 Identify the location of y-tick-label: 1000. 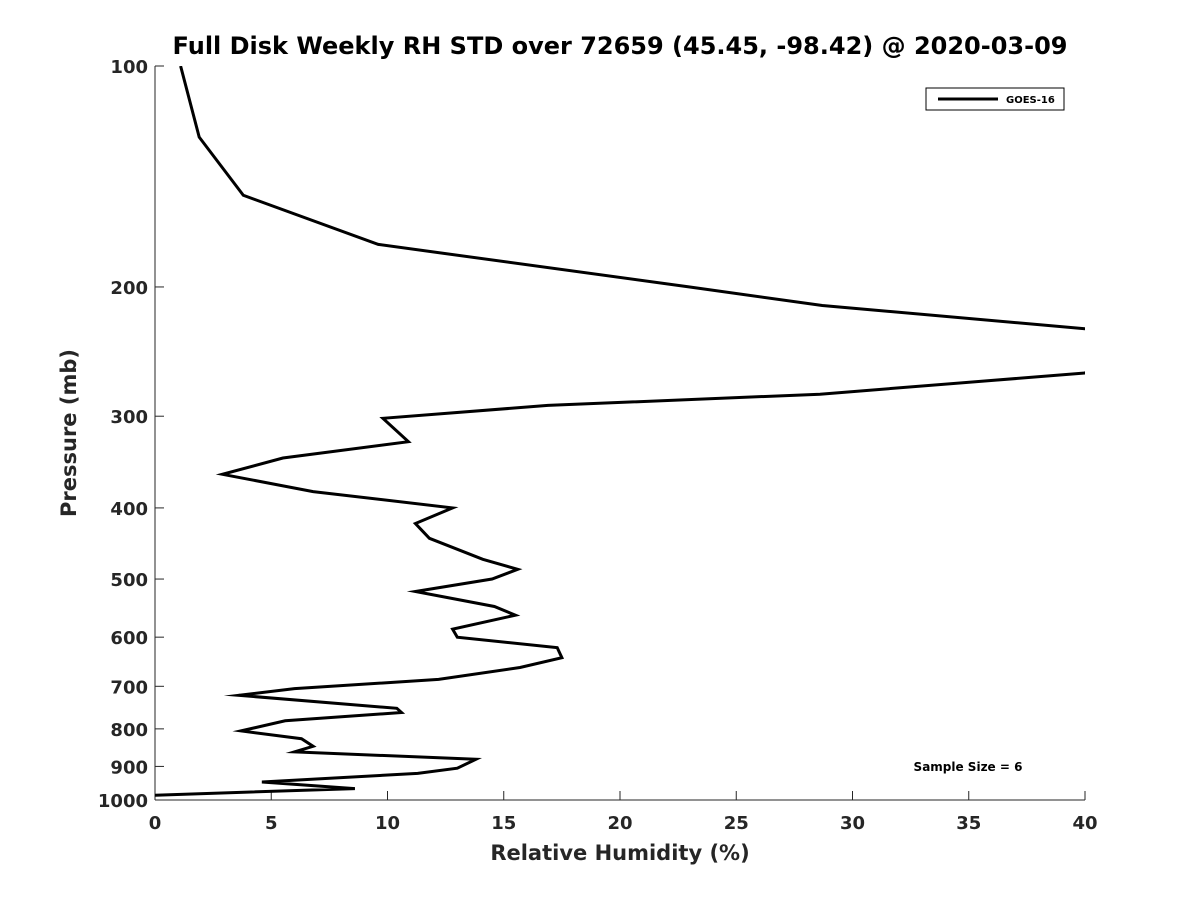
(123, 801).